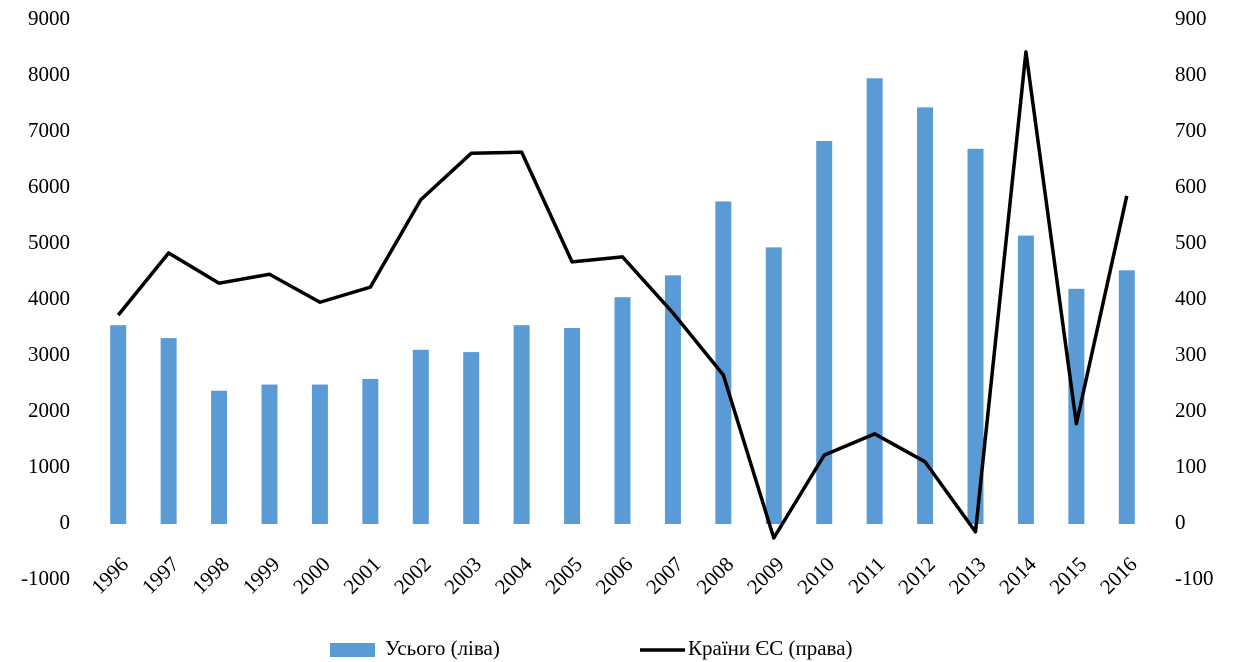  What do you see at coordinates (462, 575) in the screenshot?
I see `x-tick-label: 2003` at bounding box center [462, 575].